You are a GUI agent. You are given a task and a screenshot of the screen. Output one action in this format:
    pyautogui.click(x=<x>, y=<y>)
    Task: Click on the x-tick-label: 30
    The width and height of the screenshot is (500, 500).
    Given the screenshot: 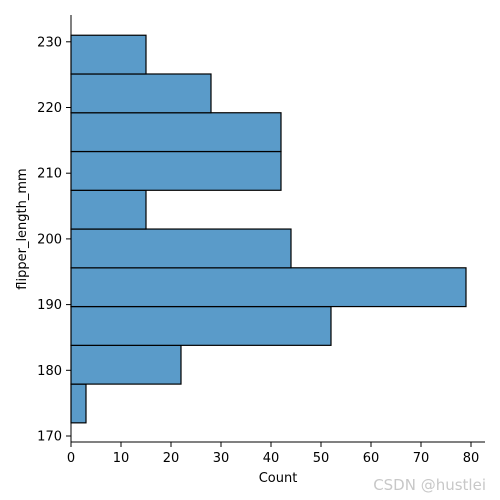 What is the action you would take?
    pyautogui.click(x=221, y=458)
    